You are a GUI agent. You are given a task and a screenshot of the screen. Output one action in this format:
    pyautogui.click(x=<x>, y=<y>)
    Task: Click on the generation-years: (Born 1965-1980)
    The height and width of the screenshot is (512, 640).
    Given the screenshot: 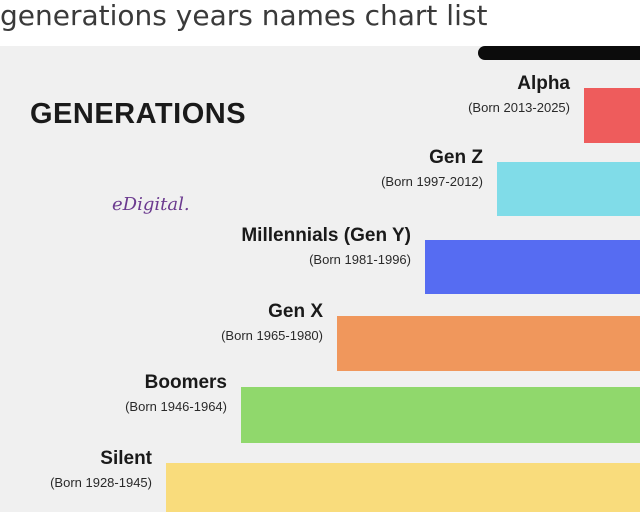 What is the action you would take?
    pyautogui.click(x=272, y=335)
    